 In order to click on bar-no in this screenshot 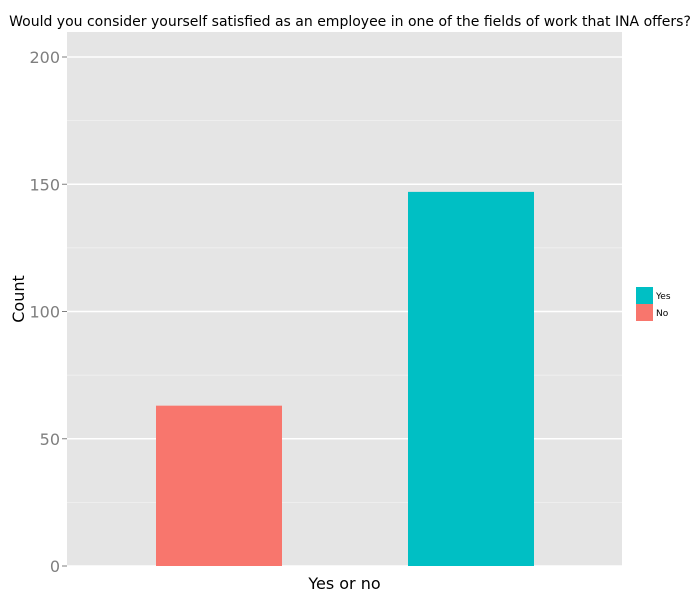, I will do `click(219, 485)`.